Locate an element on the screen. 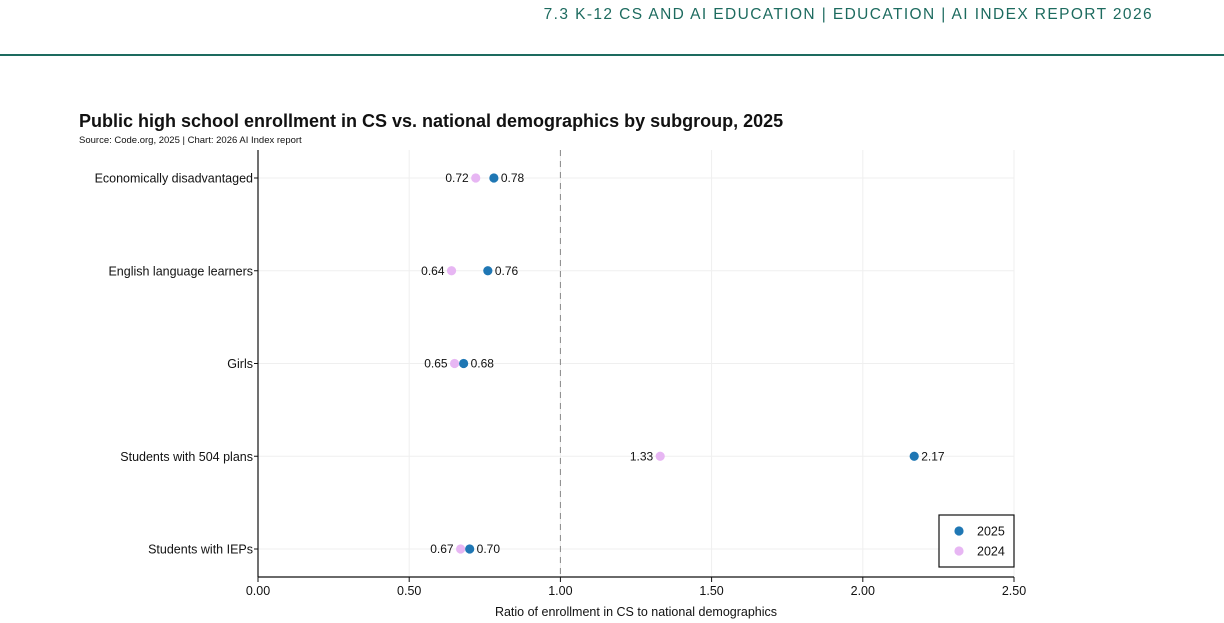  data-label: 0.72 is located at coordinates (457, 178).